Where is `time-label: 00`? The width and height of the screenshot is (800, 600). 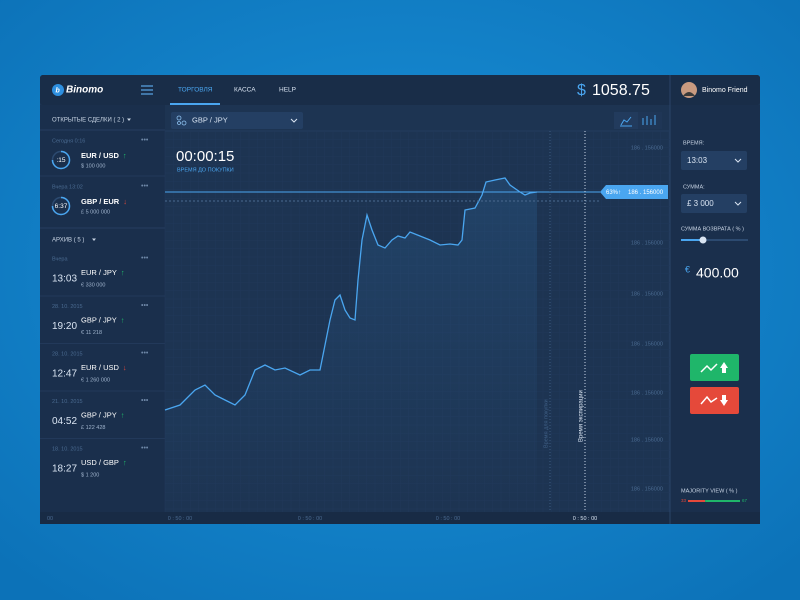 time-label: 00 is located at coordinates (50, 519).